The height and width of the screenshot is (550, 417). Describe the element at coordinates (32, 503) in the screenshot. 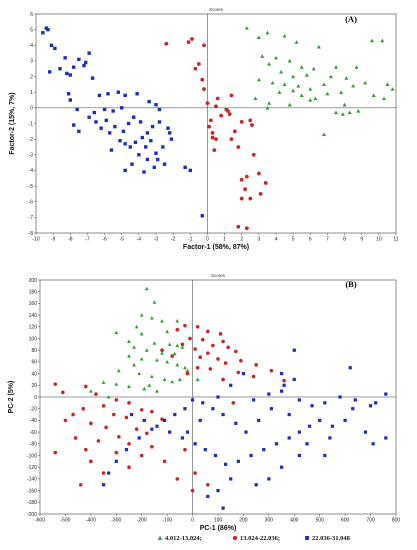

I see `y-tick-label: -180` at that location.